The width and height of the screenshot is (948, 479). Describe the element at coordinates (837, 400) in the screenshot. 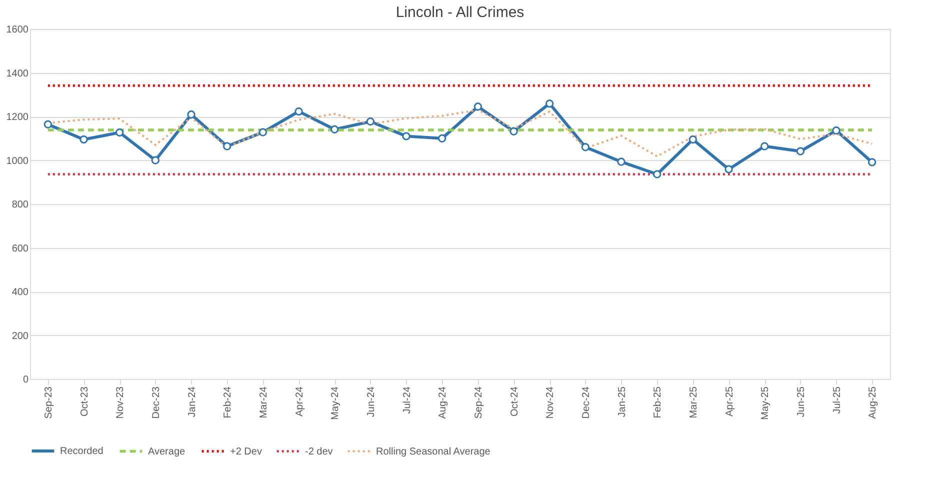

I see `x-tick-label: Jul-25` at that location.